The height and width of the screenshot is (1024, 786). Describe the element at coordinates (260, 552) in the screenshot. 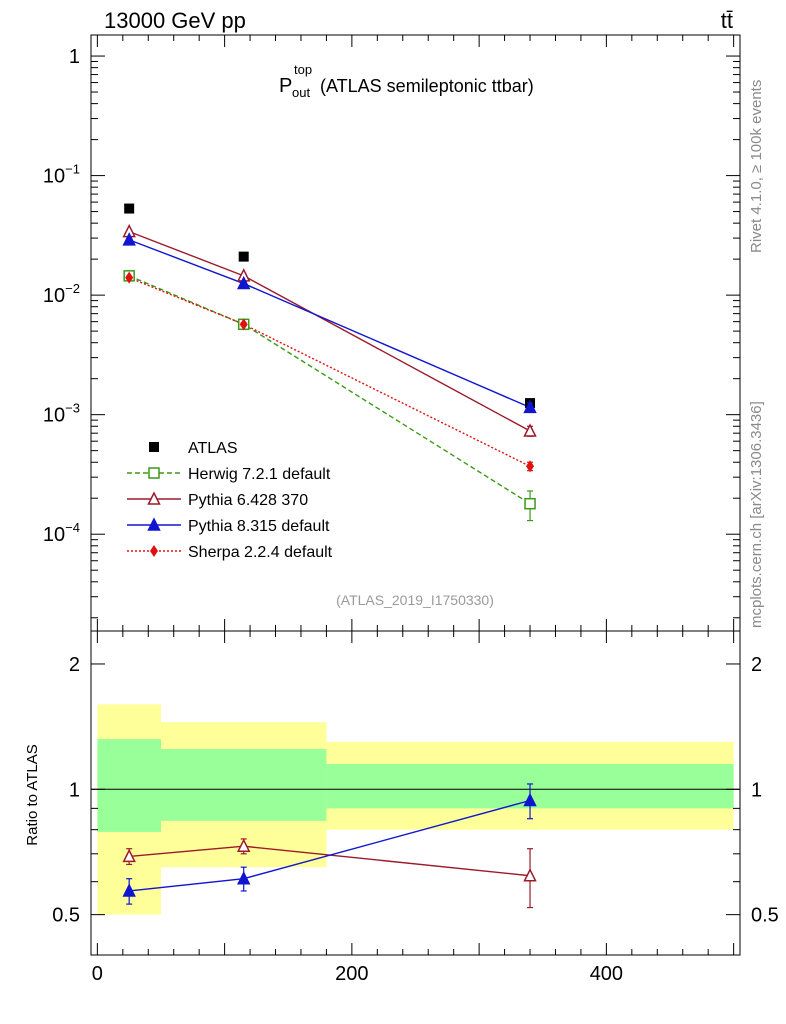

I see `legend-label-sherpa-2-2-4-default: Sherpa 2.2.4 default` at that location.